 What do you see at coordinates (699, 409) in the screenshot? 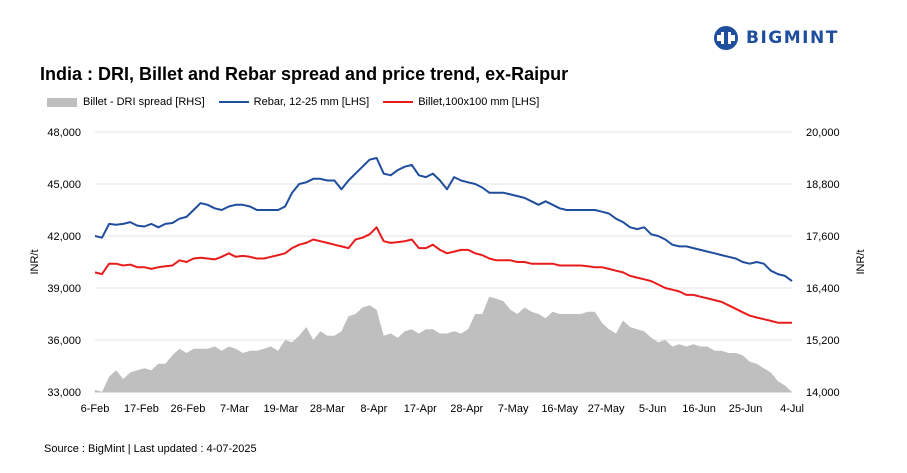
I see `x-tick-label: 16-Jun` at bounding box center [699, 409].